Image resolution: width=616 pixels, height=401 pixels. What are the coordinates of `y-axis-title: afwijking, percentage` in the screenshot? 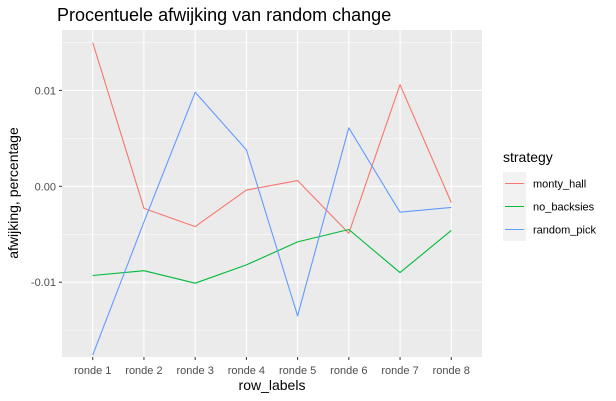 It's located at (13, 193).